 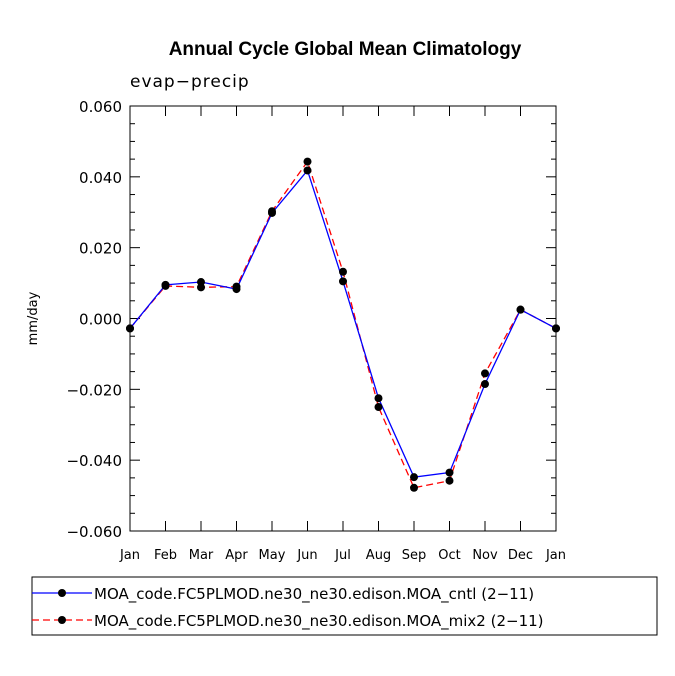 What do you see at coordinates (236, 555) in the screenshot?
I see `x-tick-label: Apr` at bounding box center [236, 555].